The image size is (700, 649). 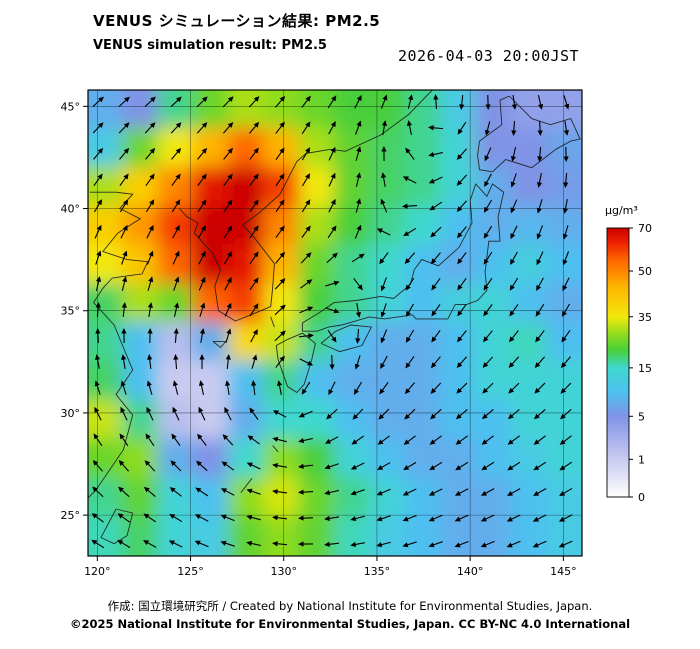 What do you see at coordinates (71, 106) in the screenshot?
I see `lat-tick-label: 45°` at bounding box center [71, 106].